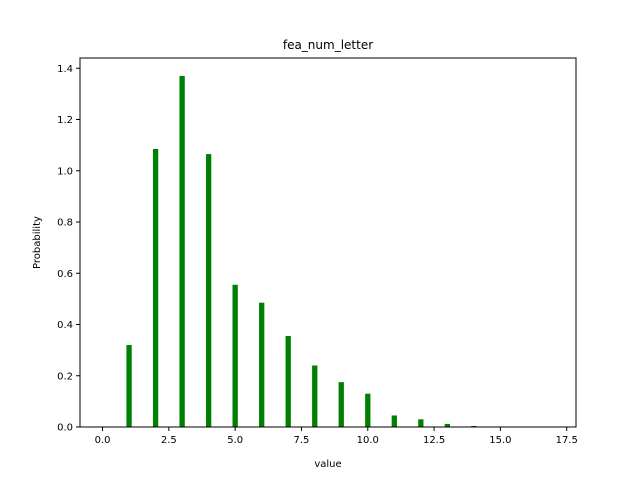 Image resolution: width=640 pixels, height=480 pixels. I want to click on x-axis: 0.0 2.5 5.0 7.5 10.0 12.5 15.0 17.5, so click(336, 436).